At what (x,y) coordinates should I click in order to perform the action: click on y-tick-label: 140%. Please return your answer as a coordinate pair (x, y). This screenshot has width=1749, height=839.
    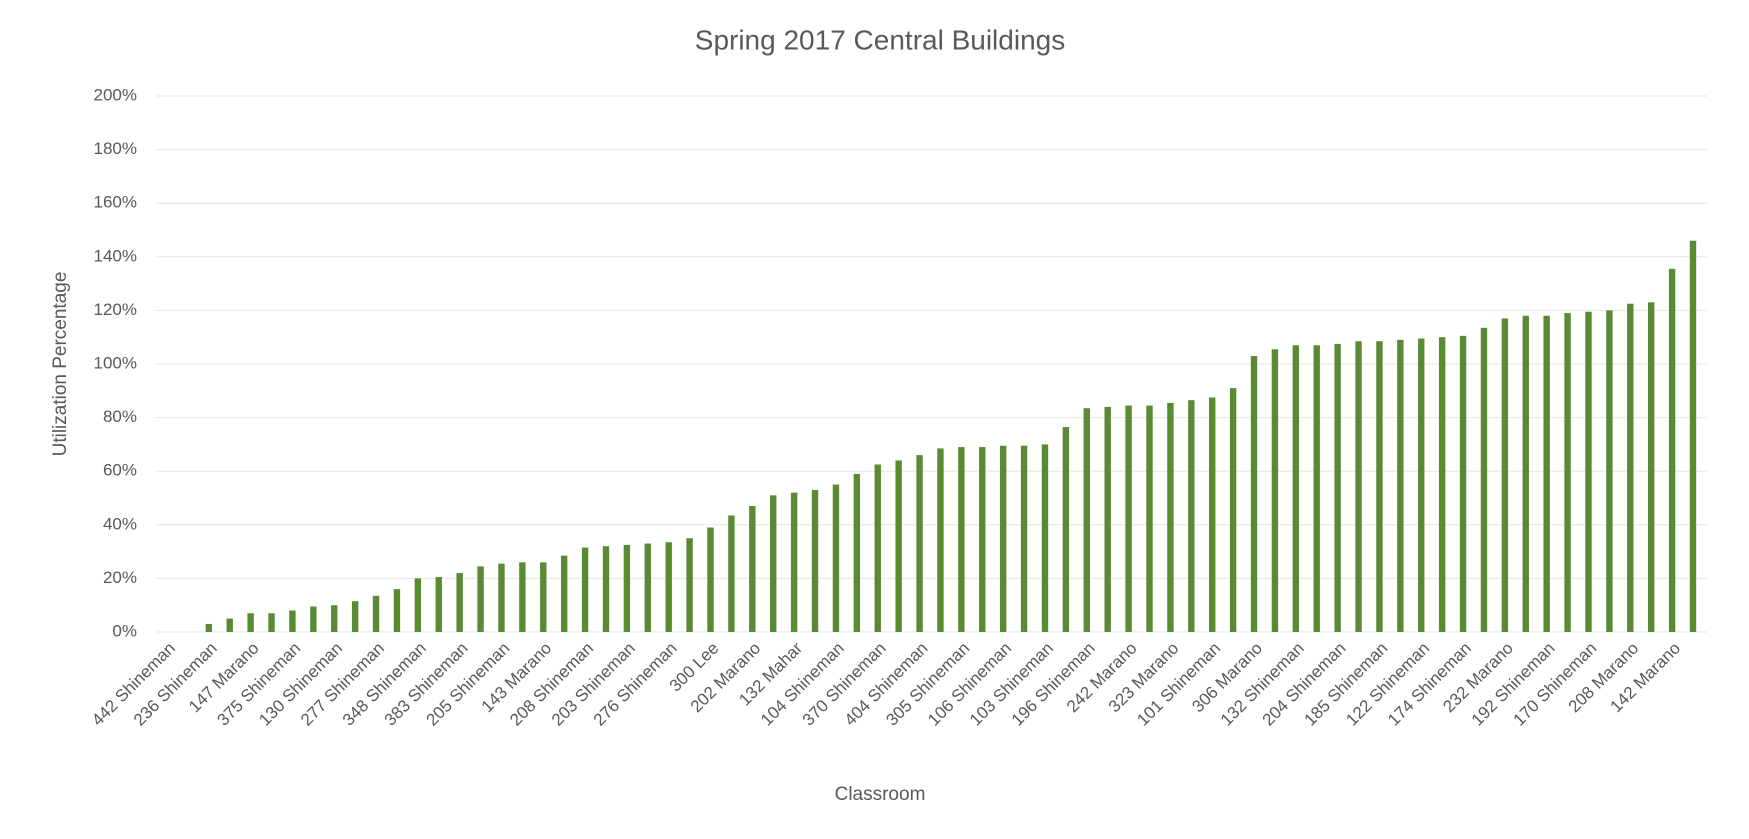
    Looking at the image, I should click on (115, 255).